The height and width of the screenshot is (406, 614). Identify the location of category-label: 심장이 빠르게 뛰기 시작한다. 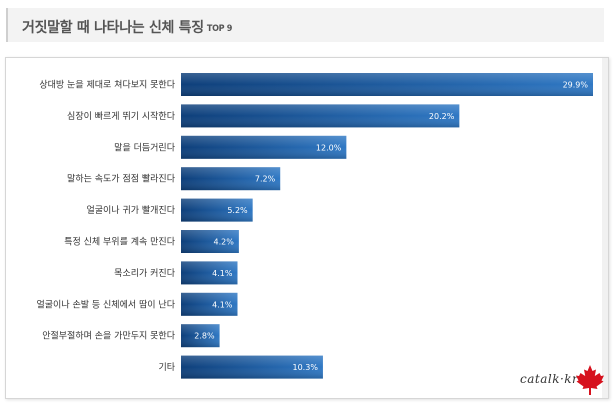
(121, 116).